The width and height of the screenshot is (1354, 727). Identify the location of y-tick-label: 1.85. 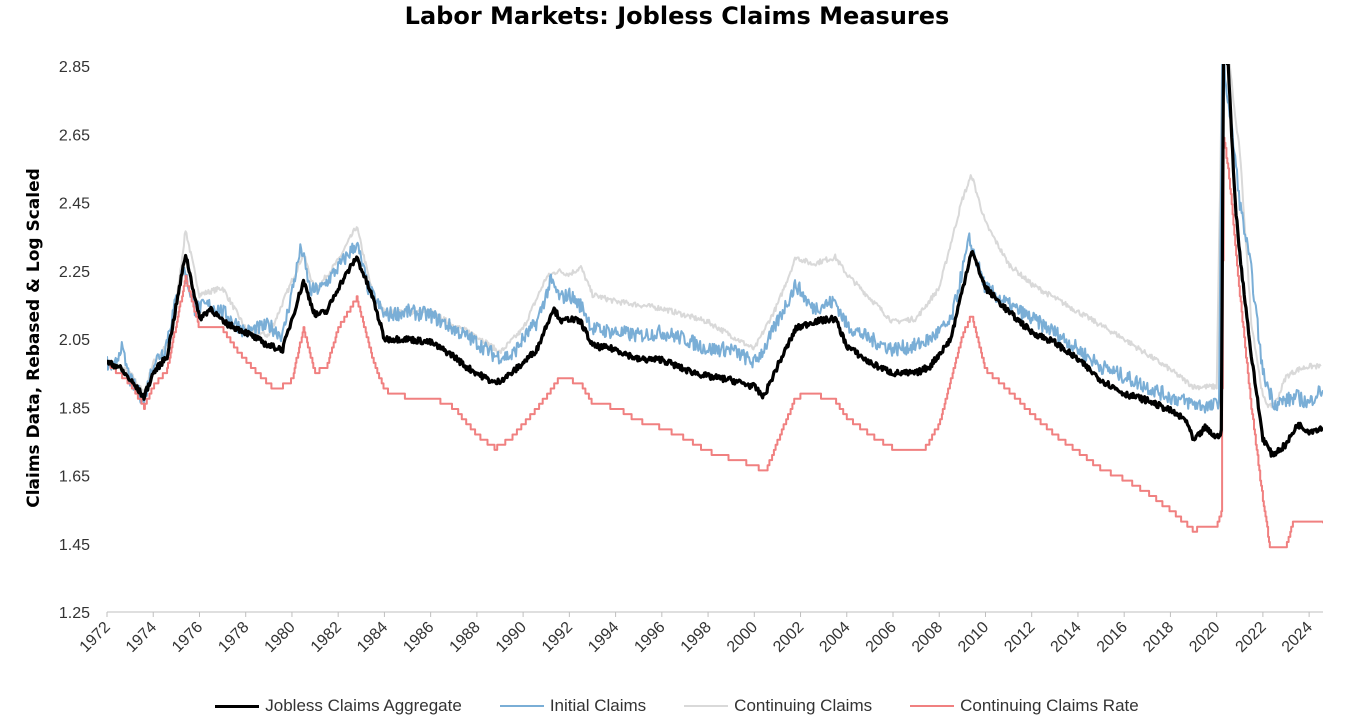
(74, 408).